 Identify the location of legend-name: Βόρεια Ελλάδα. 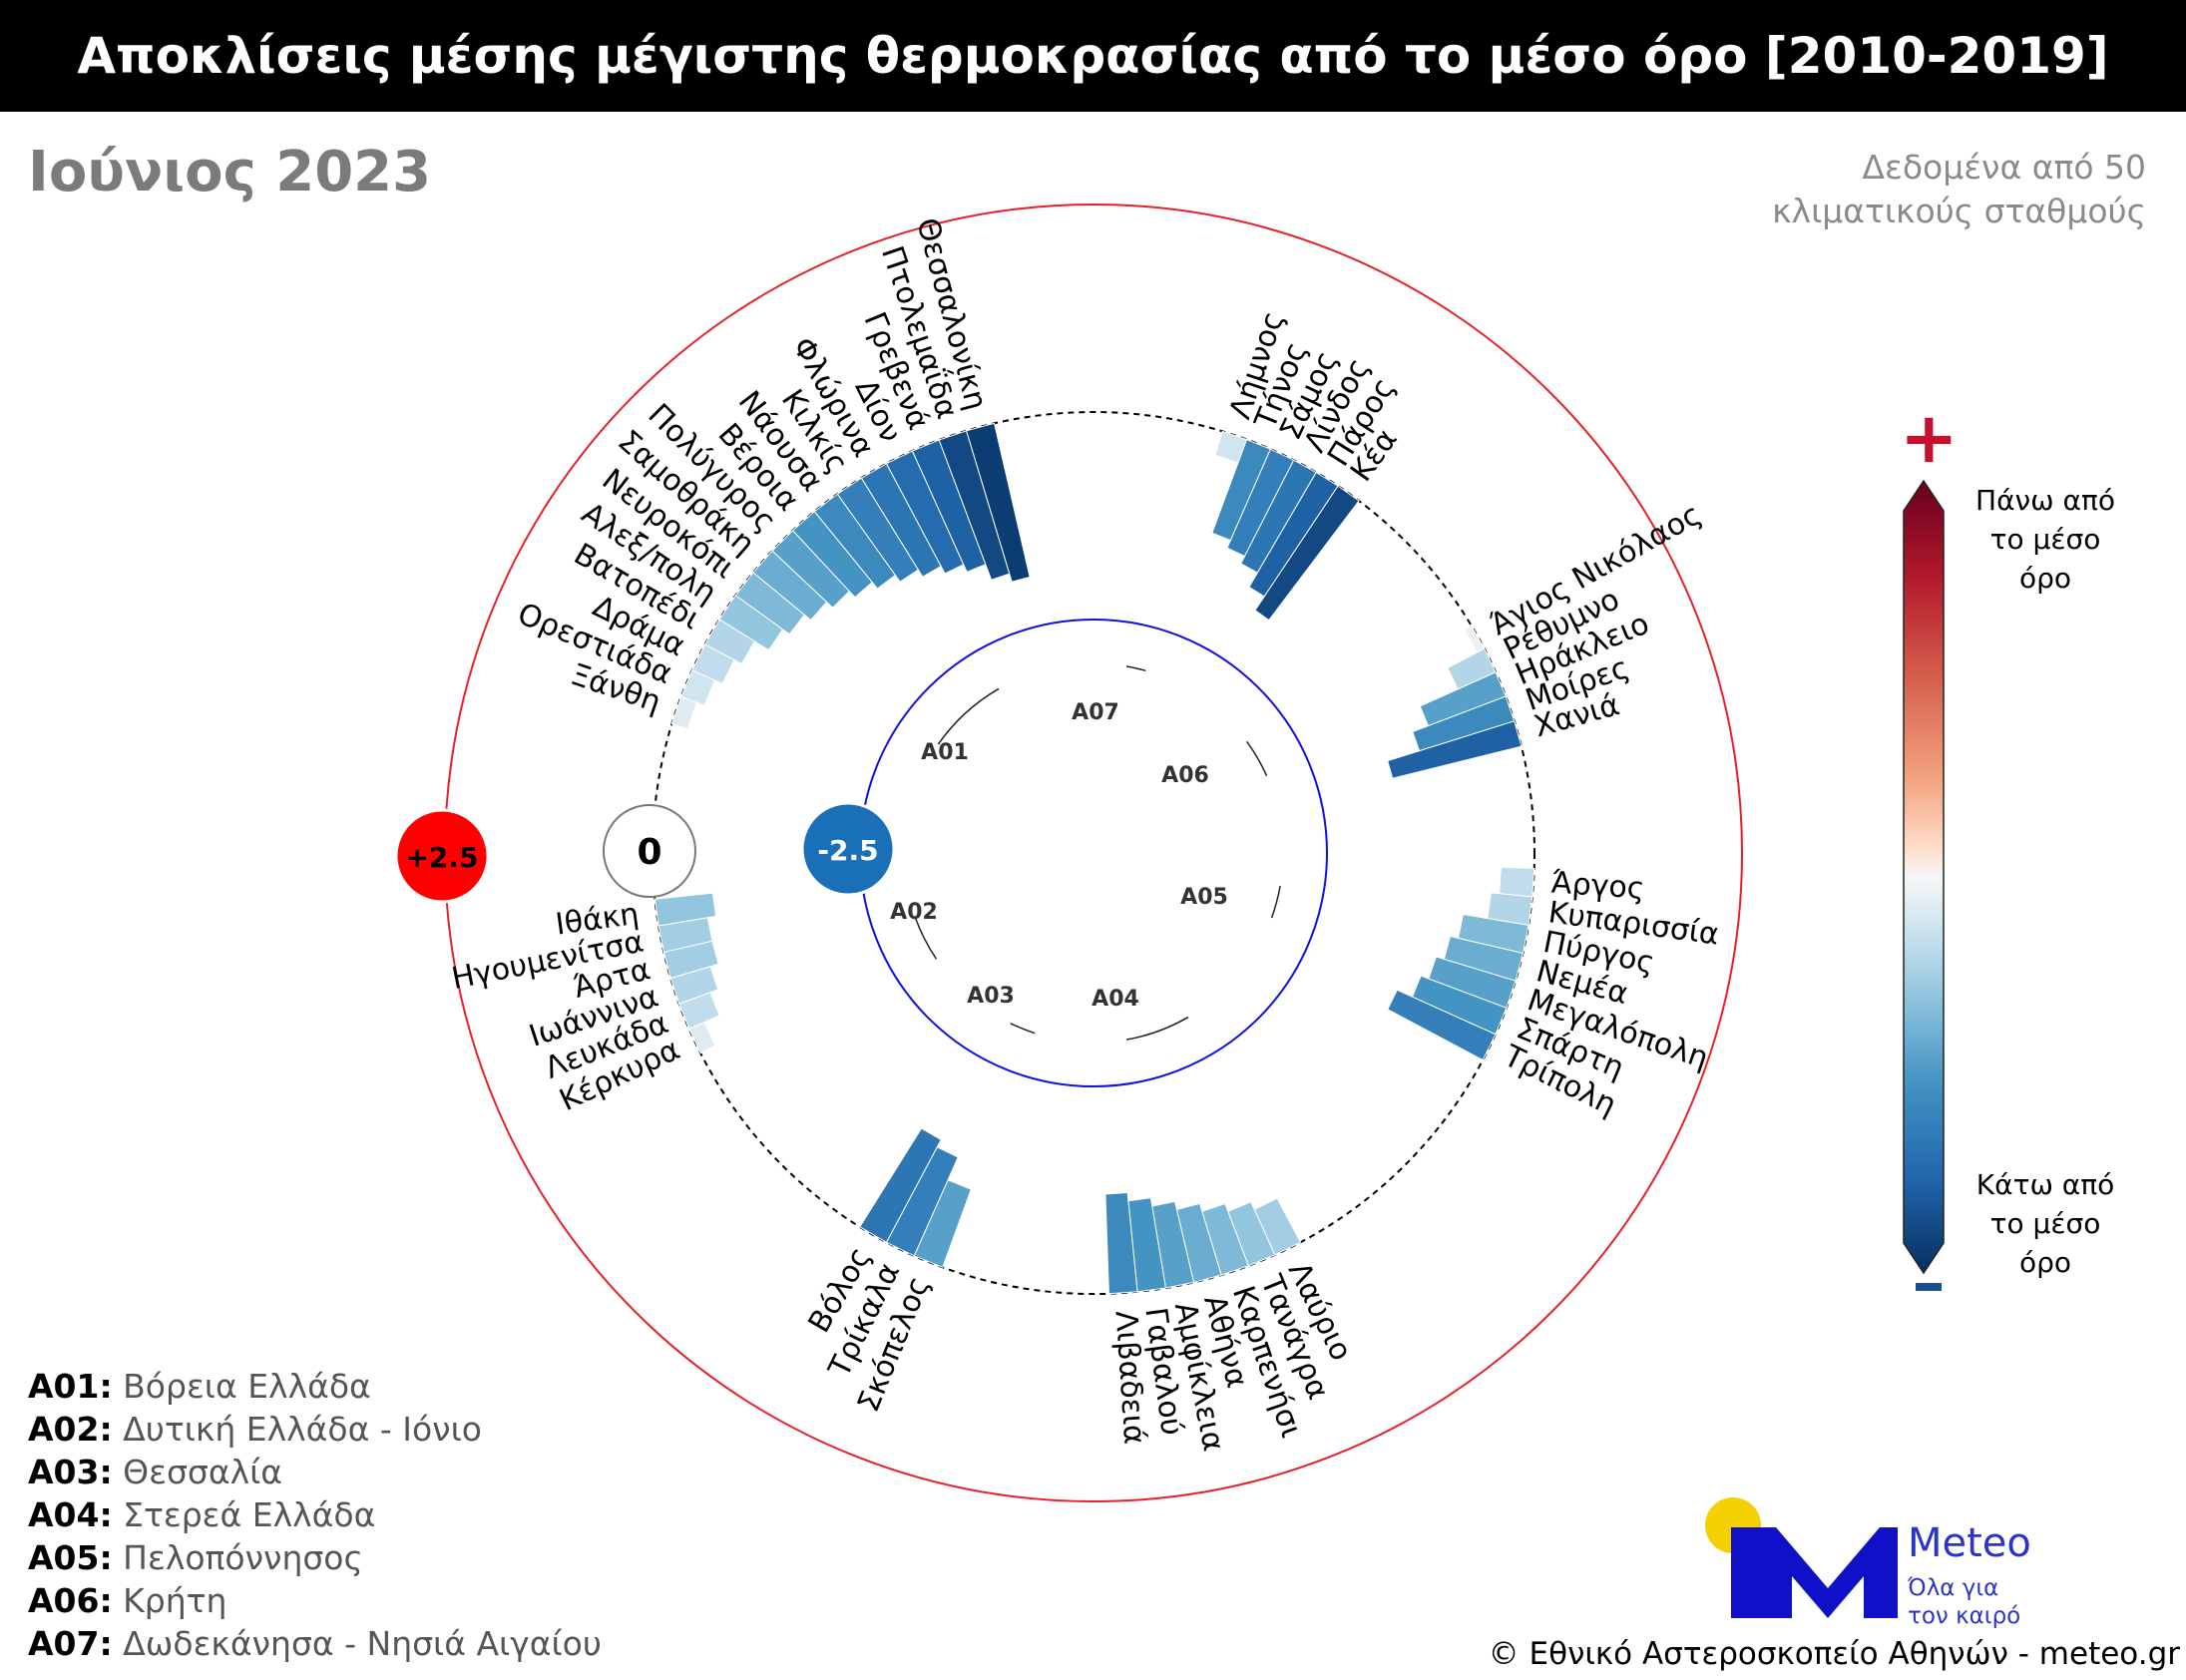
(247, 1386).